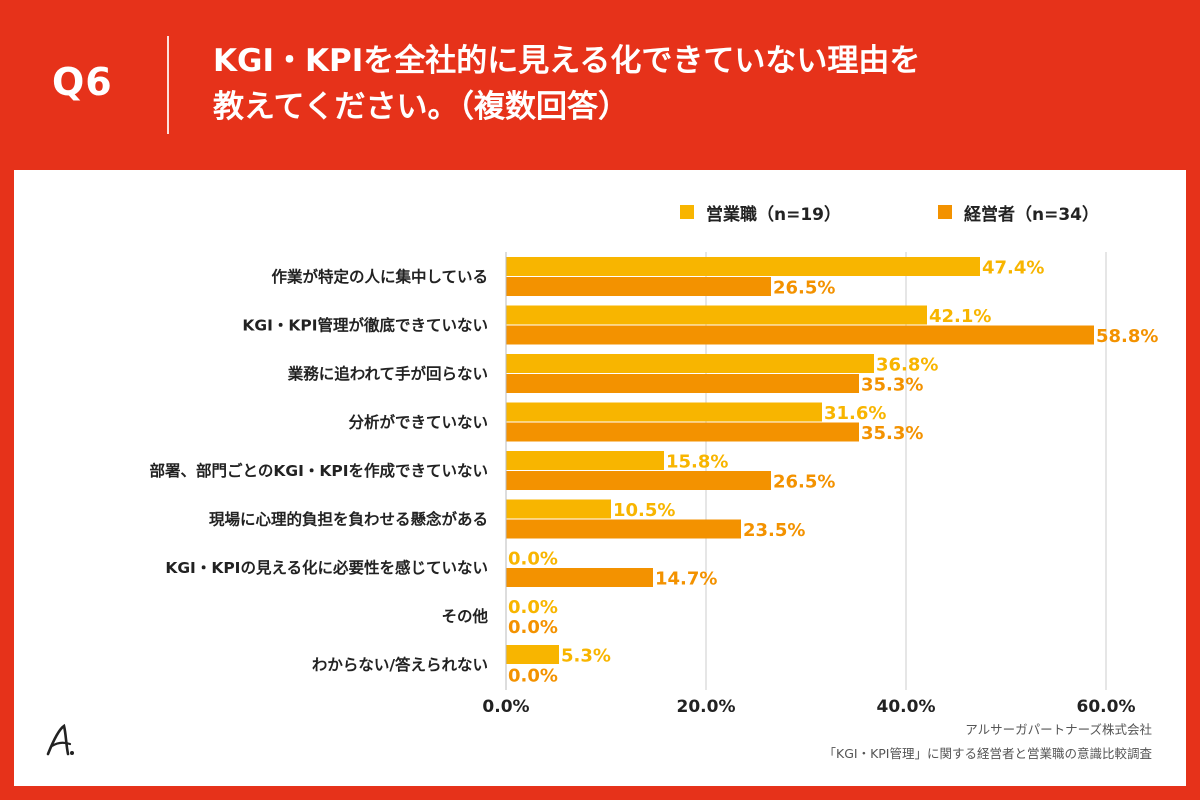 This screenshot has width=1200, height=800. What do you see at coordinates (400, 664) in the screenshot?
I see `category-label: わからない/答えられない` at bounding box center [400, 664].